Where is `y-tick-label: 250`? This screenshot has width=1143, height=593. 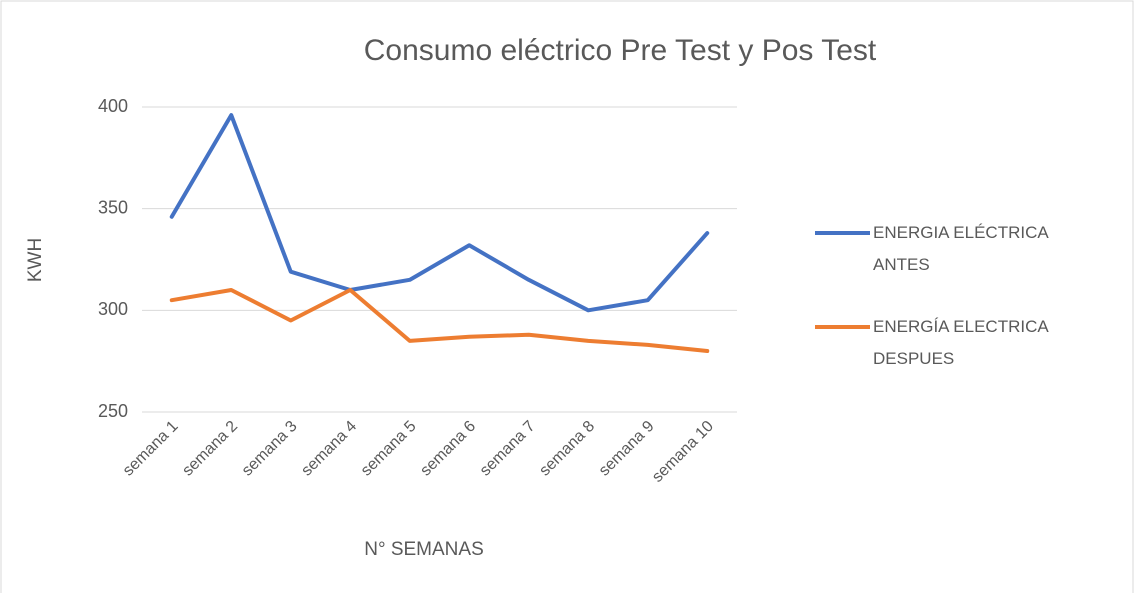
y-tick-label: 250 is located at coordinates (113, 411).